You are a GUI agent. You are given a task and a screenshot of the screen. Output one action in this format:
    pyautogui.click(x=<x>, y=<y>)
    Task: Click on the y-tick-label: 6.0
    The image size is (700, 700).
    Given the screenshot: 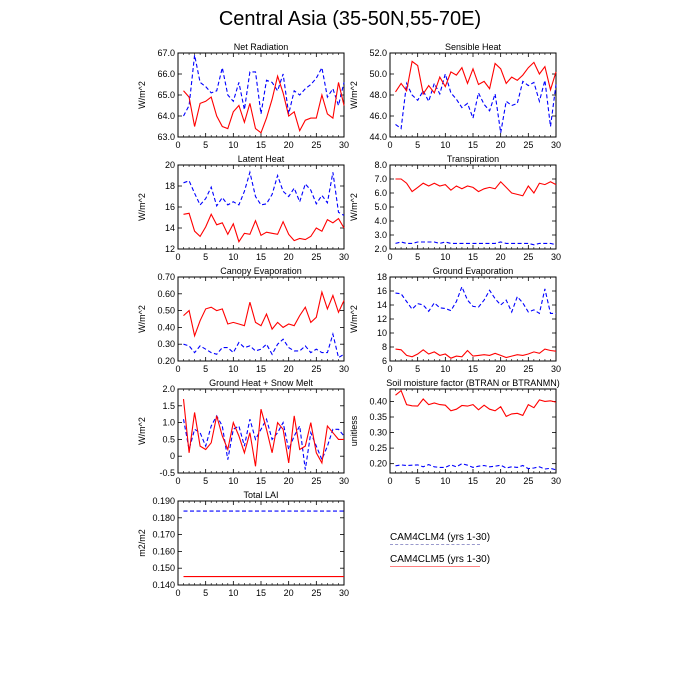 What is the action you would take?
    pyautogui.click(x=380, y=193)
    